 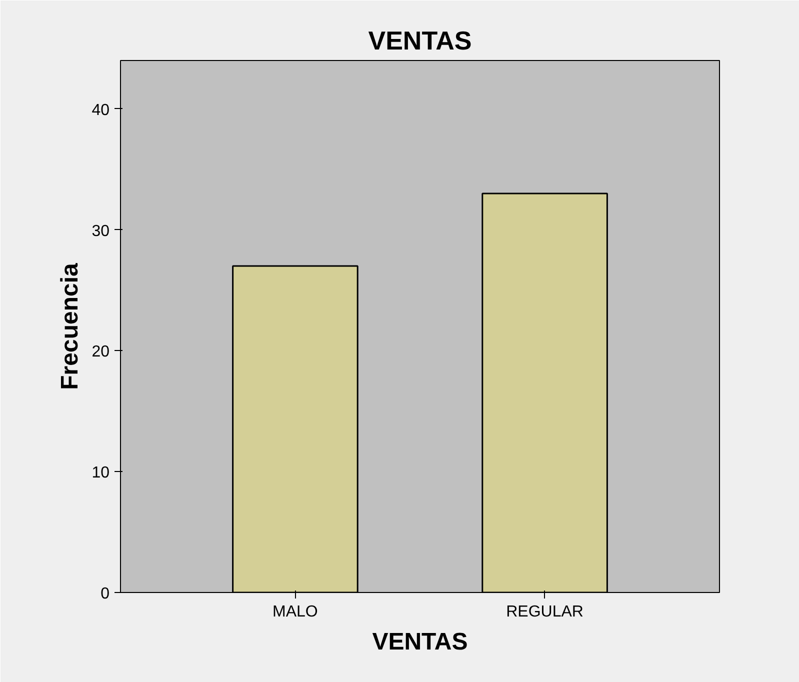 What do you see at coordinates (101, 231) in the screenshot?
I see `y-tick-label: 30` at bounding box center [101, 231].